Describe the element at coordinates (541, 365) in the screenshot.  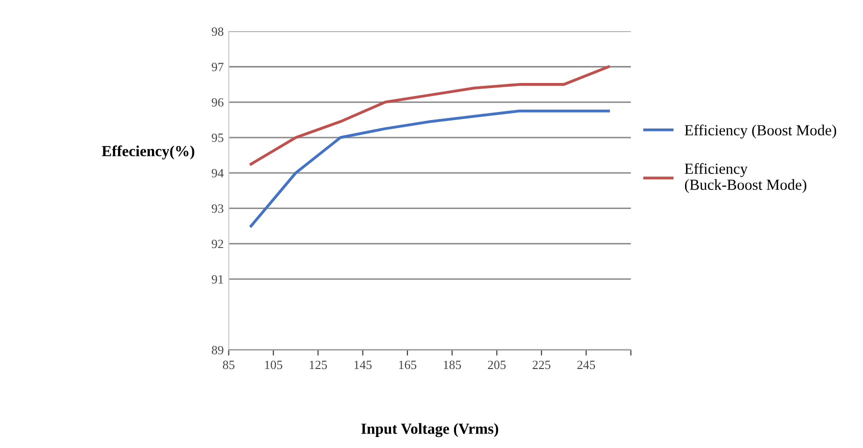
I see `x-tick-label: 225` at that location.